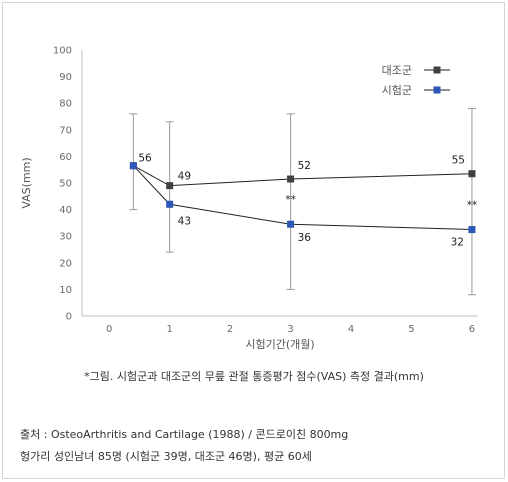 The width and height of the screenshot is (508, 482). What do you see at coordinates (302, 176) in the screenshot?
I see `series-line-control` at bounding box center [302, 176].